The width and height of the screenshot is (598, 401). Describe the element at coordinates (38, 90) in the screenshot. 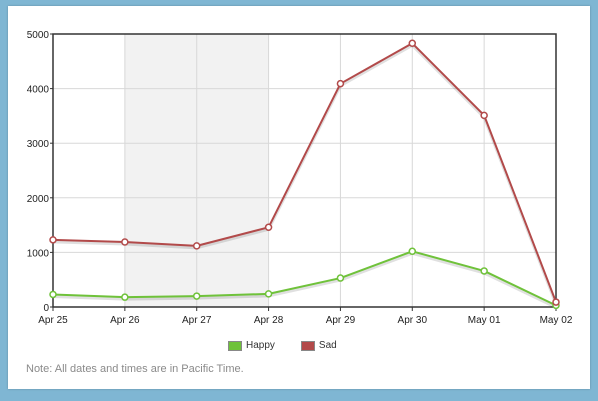

I see `y-tick-label: 4000` at that location.